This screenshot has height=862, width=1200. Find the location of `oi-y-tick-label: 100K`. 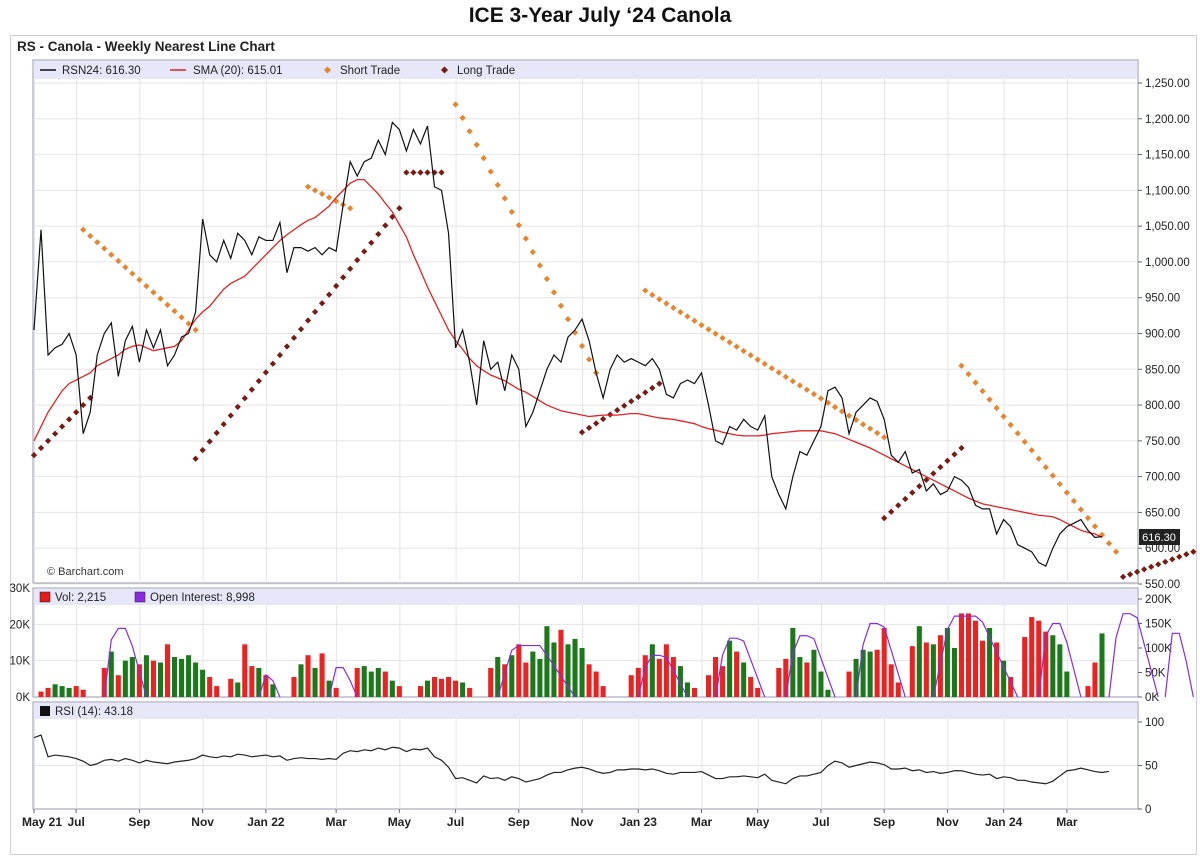

oi-y-tick-label: 100K is located at coordinates (1158, 649).